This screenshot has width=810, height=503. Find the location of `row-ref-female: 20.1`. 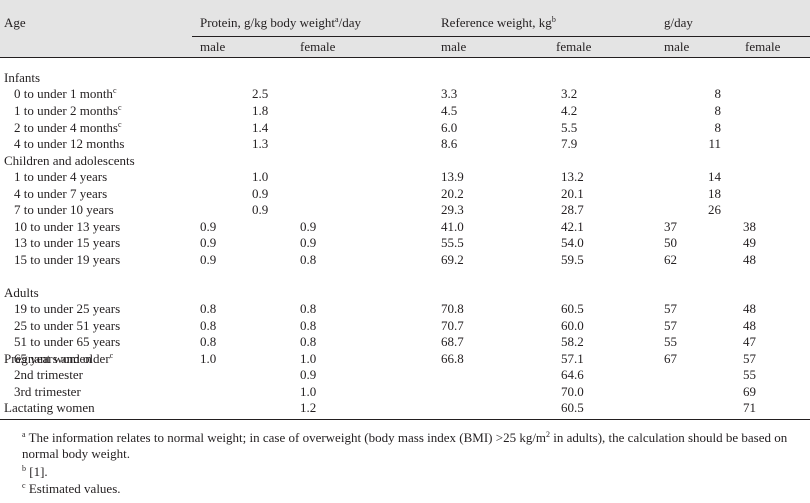

row-ref-female: 20.1 is located at coordinates (572, 193).